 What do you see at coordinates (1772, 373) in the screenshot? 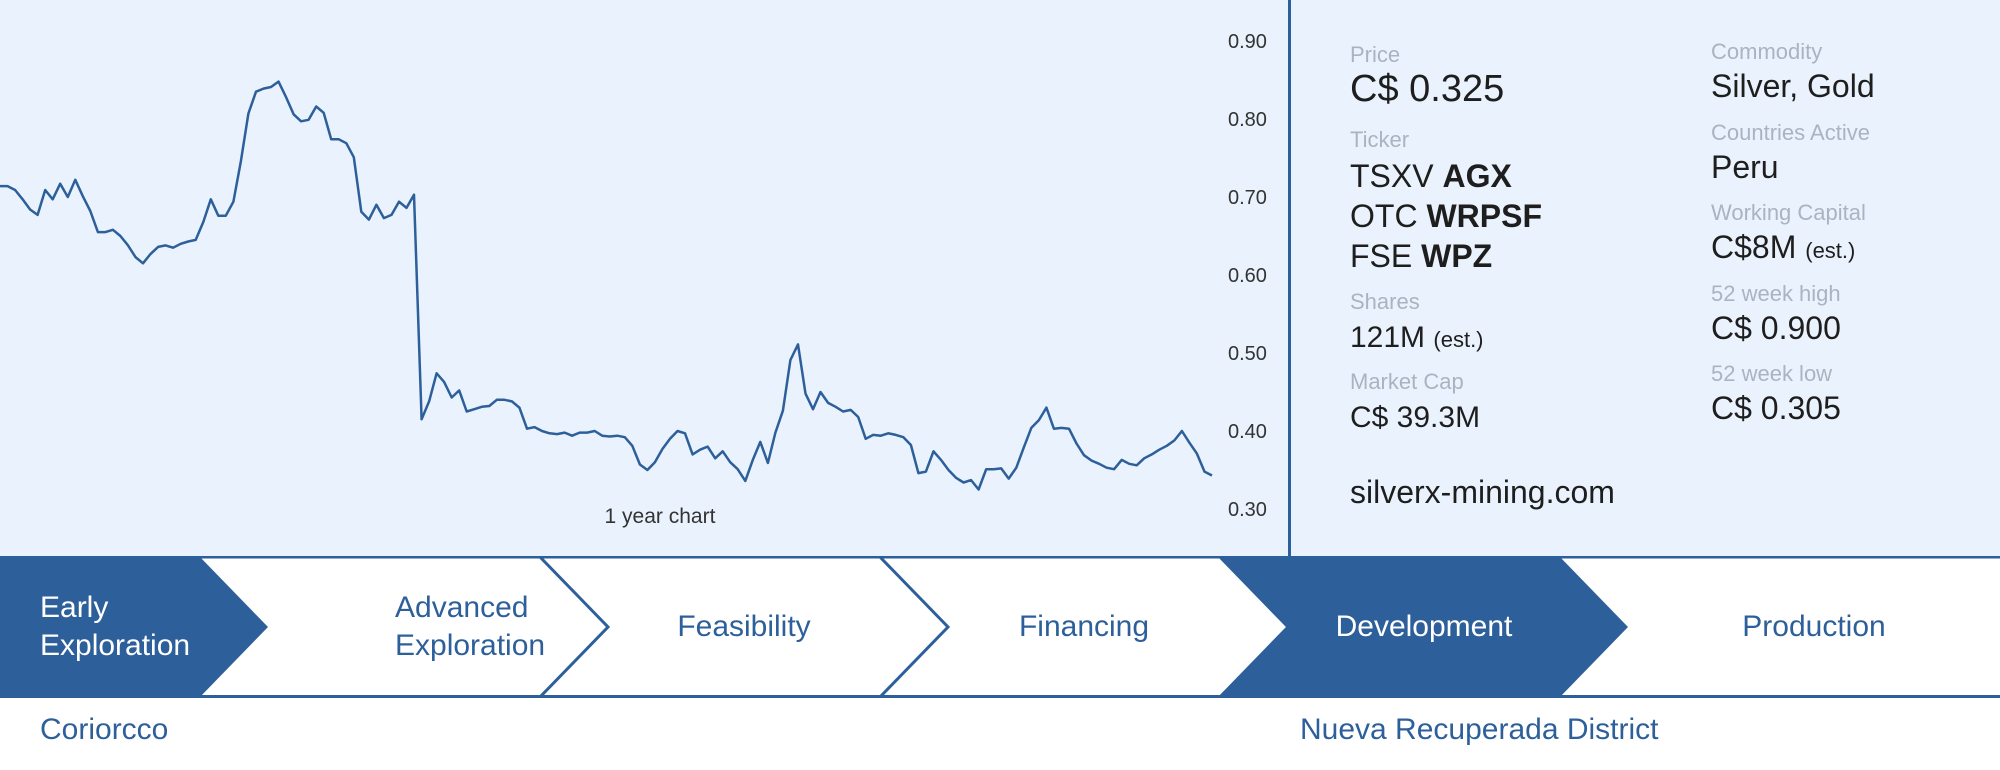
I see `low-label: 52 week low` at bounding box center [1772, 373].